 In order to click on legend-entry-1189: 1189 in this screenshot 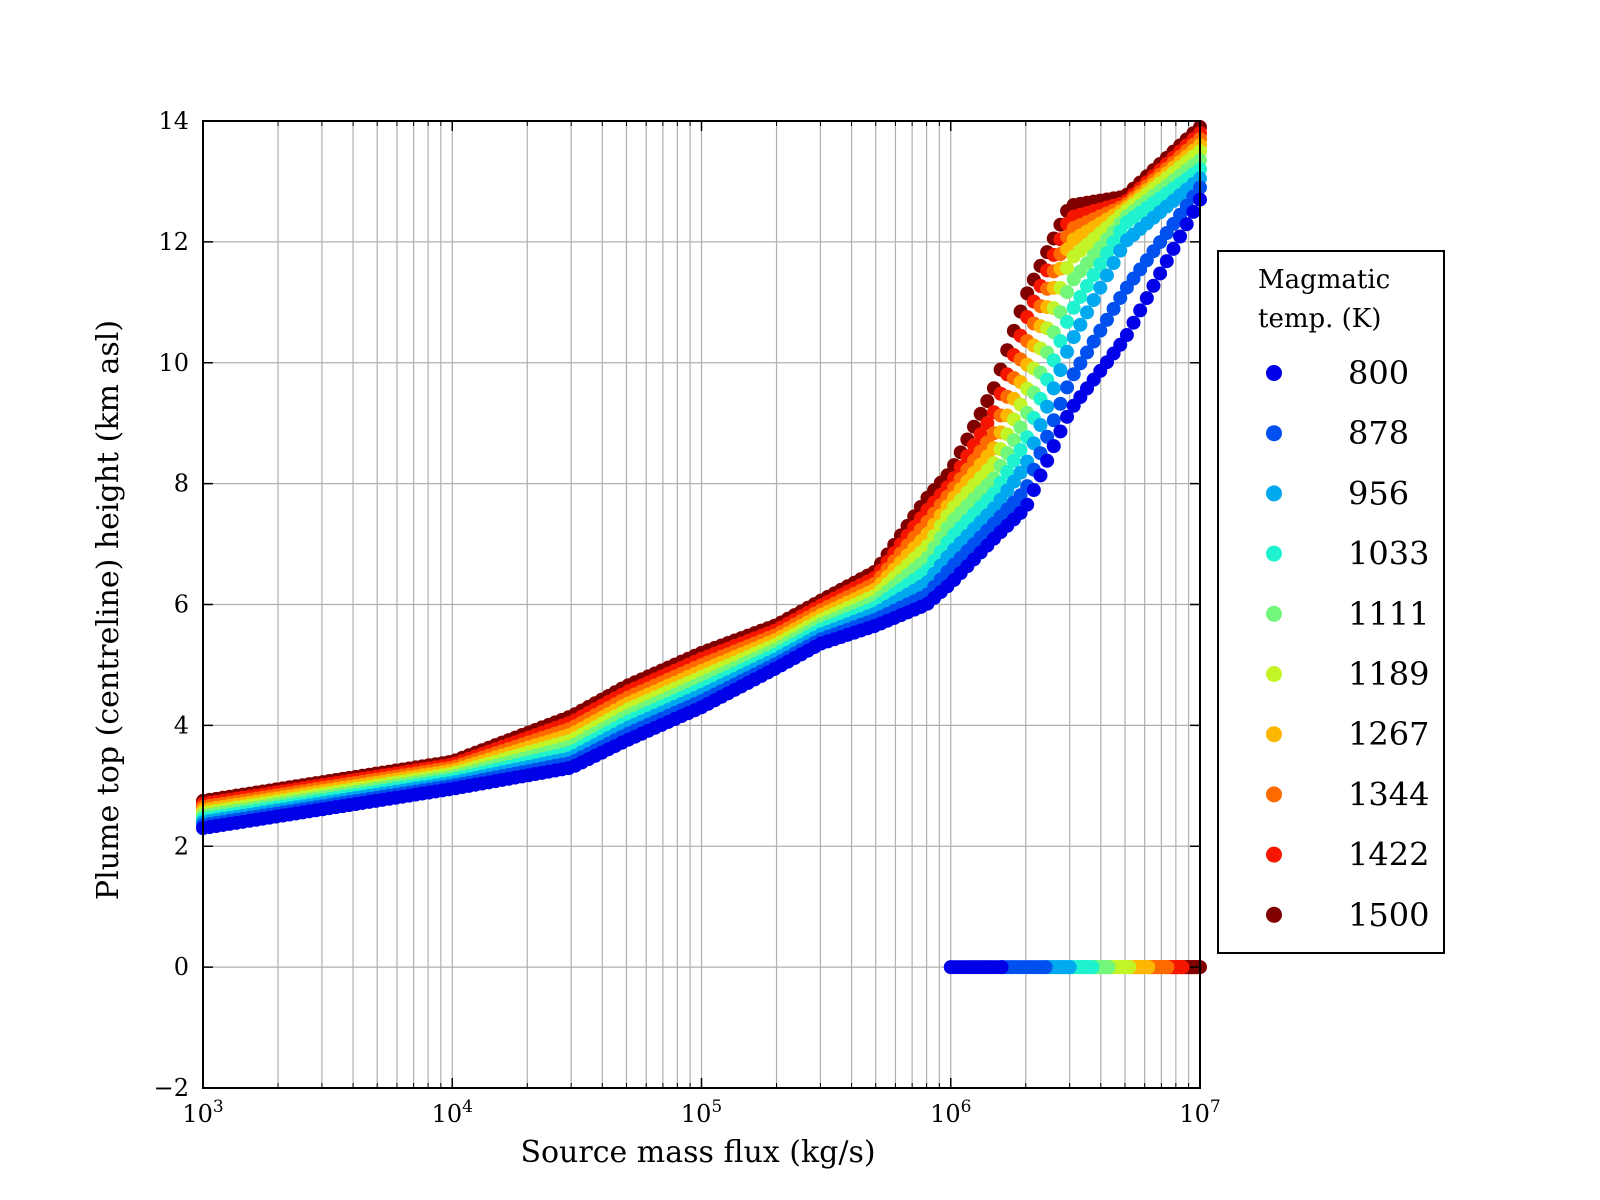, I will do `click(1347, 674)`.